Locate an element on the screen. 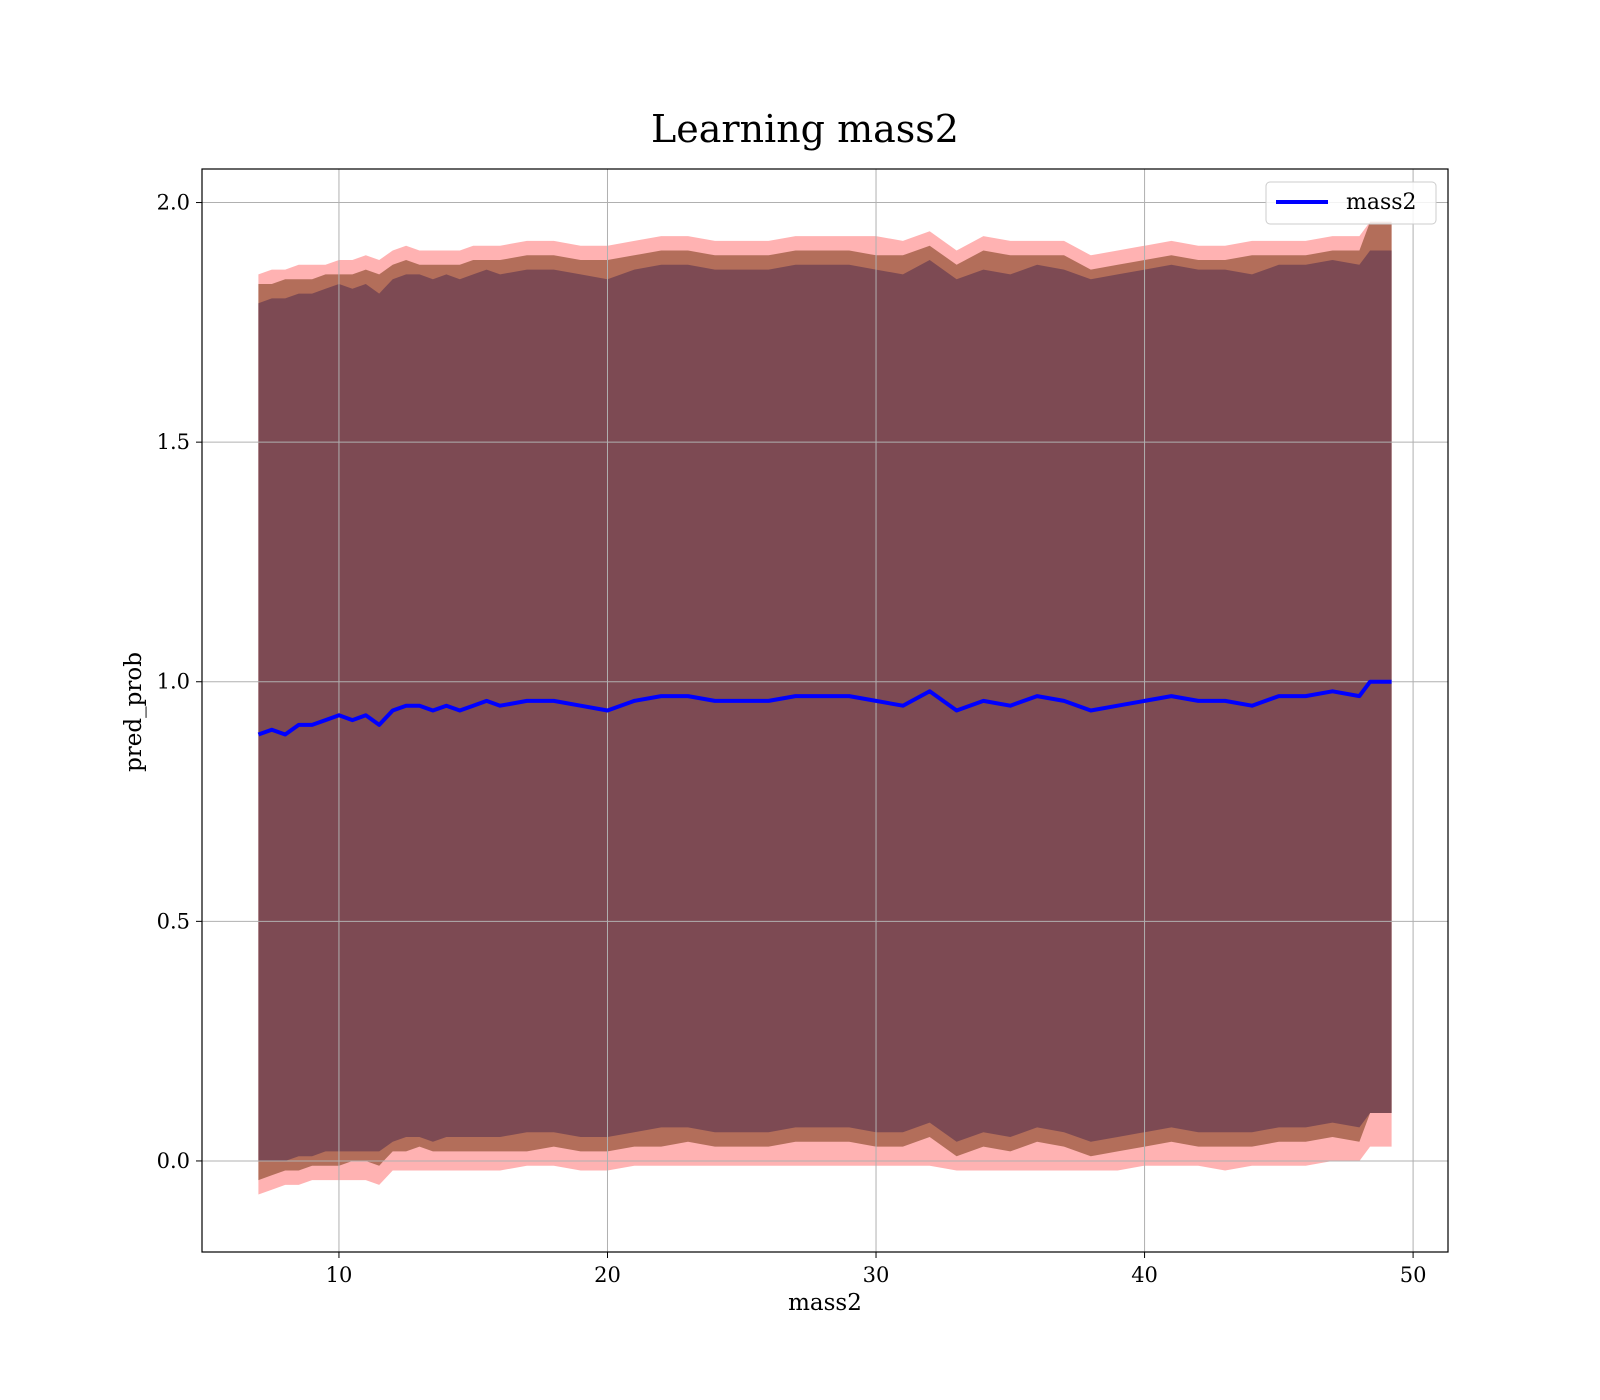 The image size is (1600, 1400). legend: mass2 is located at coordinates (1351, 203).